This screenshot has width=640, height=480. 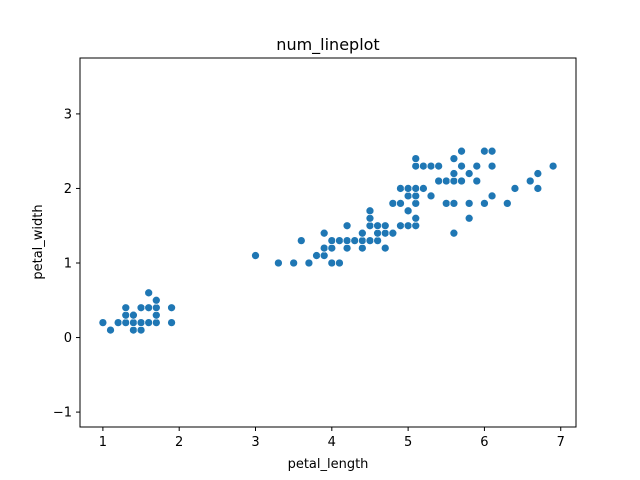 What do you see at coordinates (255, 442) in the screenshot?
I see `x-tick-label: 3` at bounding box center [255, 442].